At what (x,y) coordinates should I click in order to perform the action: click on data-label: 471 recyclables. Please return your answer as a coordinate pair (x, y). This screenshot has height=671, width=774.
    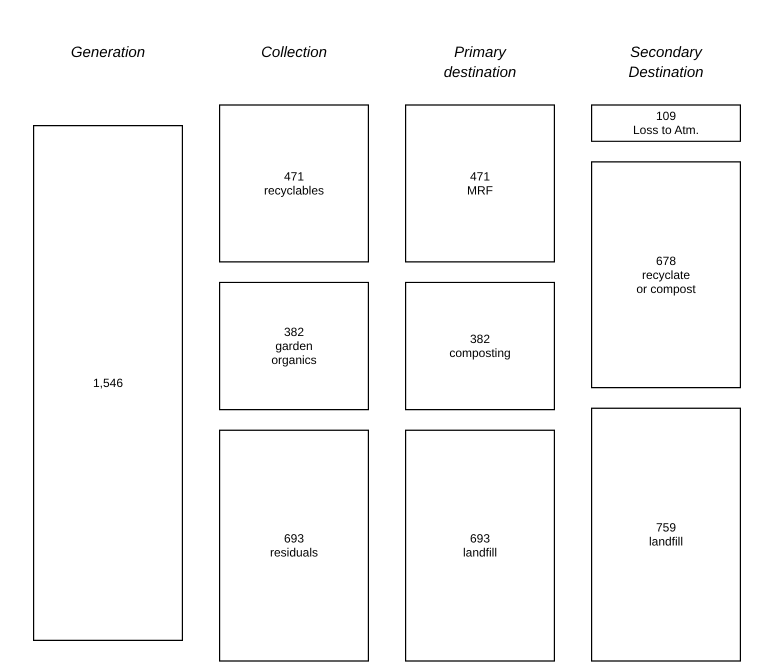
    Looking at the image, I should click on (294, 183).